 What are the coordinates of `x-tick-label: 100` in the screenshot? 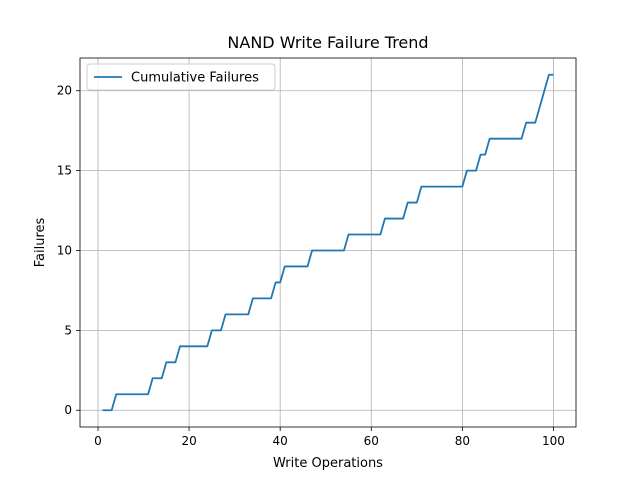 It's located at (553, 441).